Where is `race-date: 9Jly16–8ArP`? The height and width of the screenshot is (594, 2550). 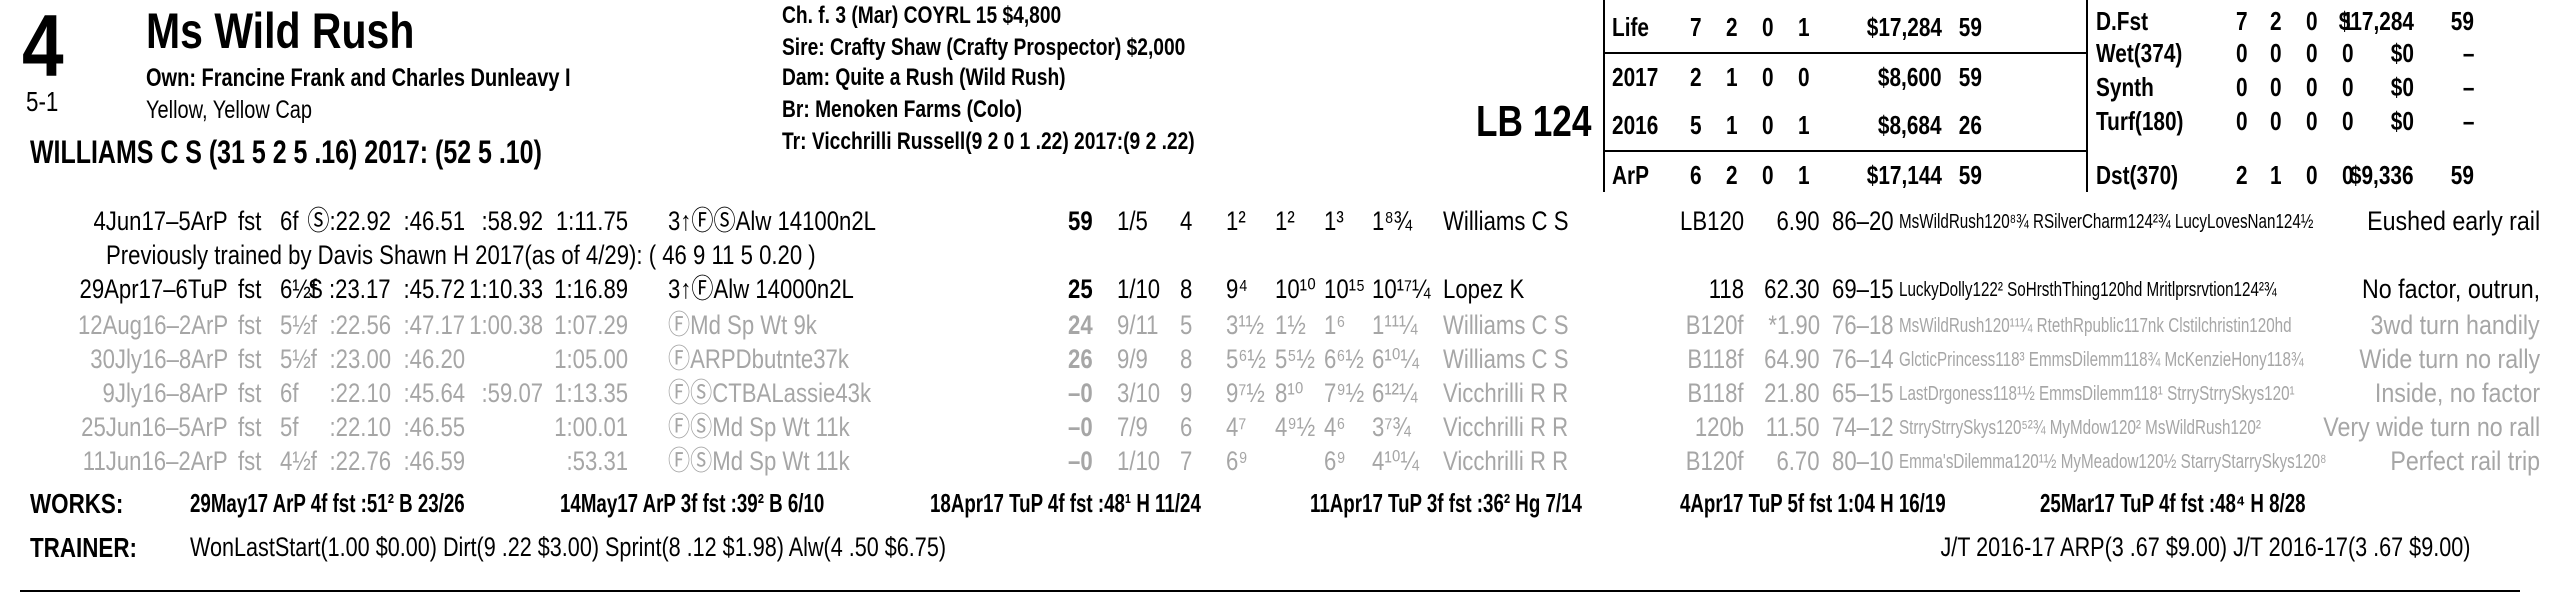 race-date: 9Jly16–8ArP is located at coordinates (165, 393).